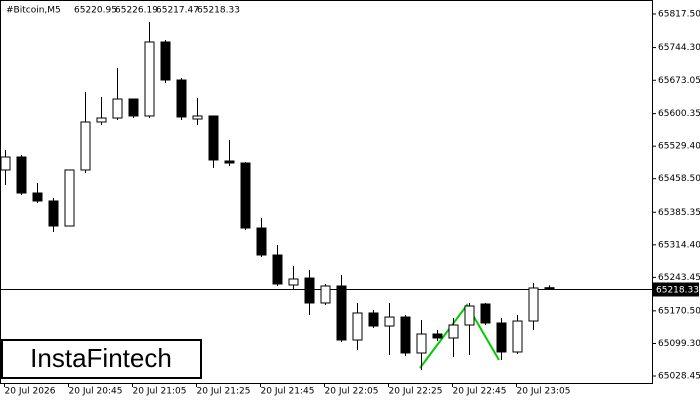  I want to click on price-label-box, so click(676, 289).